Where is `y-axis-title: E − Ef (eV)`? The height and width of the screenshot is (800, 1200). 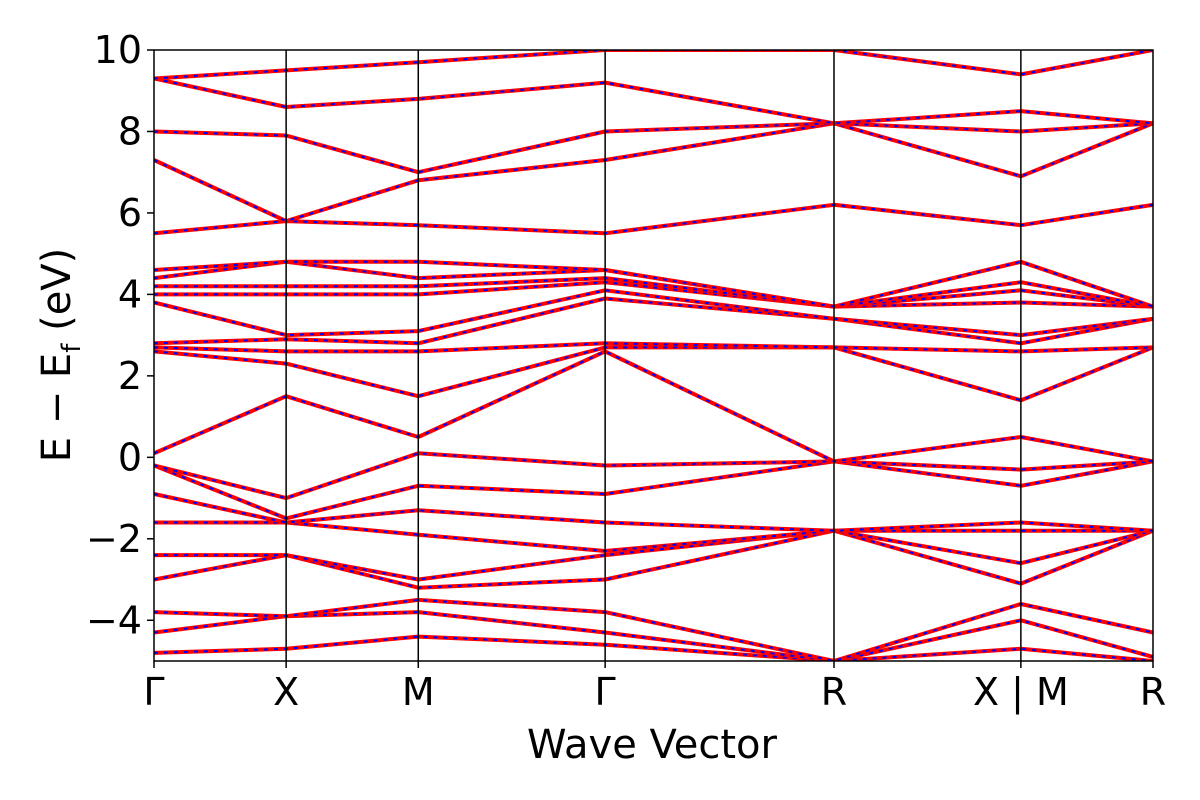 y-axis-title: E − Ef (eV) is located at coordinates (60, 355).